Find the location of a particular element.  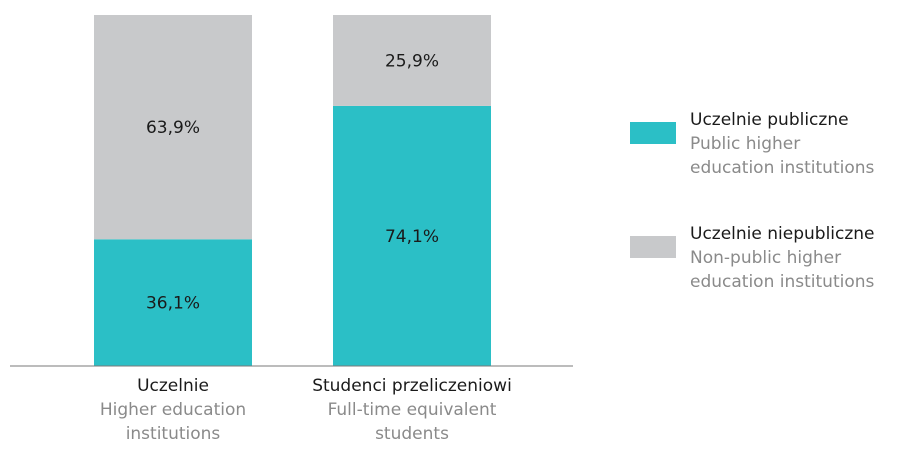

category-label-en: Higher education is located at coordinates (173, 410).